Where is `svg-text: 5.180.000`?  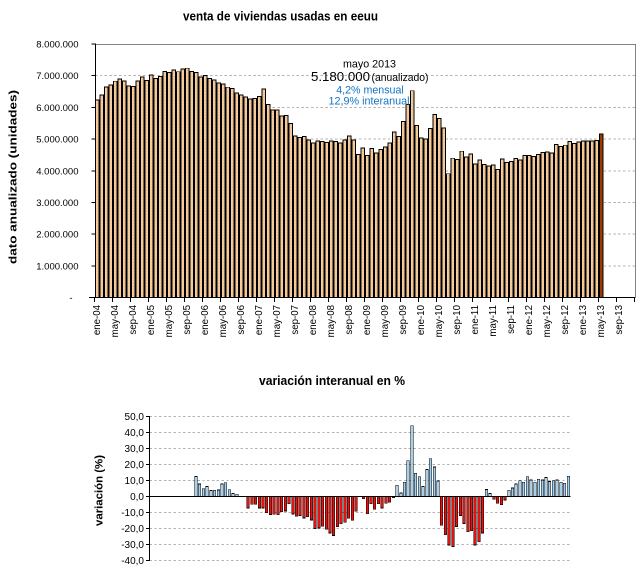 svg-text: 5.180.000 is located at coordinates (340, 76).